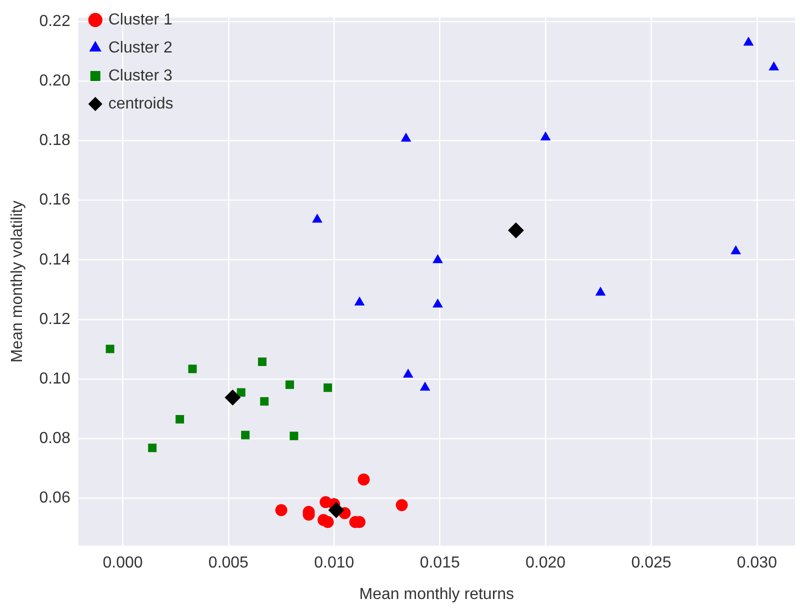 The width and height of the screenshot is (803, 612). Describe the element at coordinates (54, 200) in the screenshot. I see `y-tick-label: 0.16` at that location.